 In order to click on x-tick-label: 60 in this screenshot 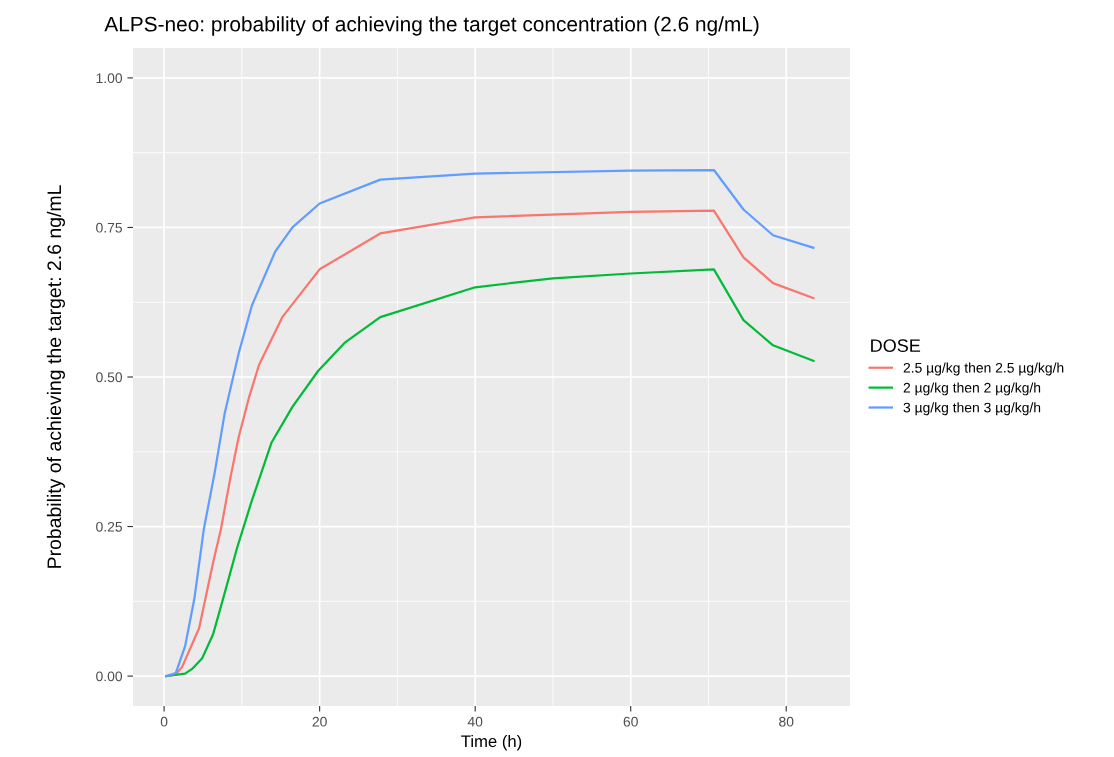, I will do `click(630, 721)`.